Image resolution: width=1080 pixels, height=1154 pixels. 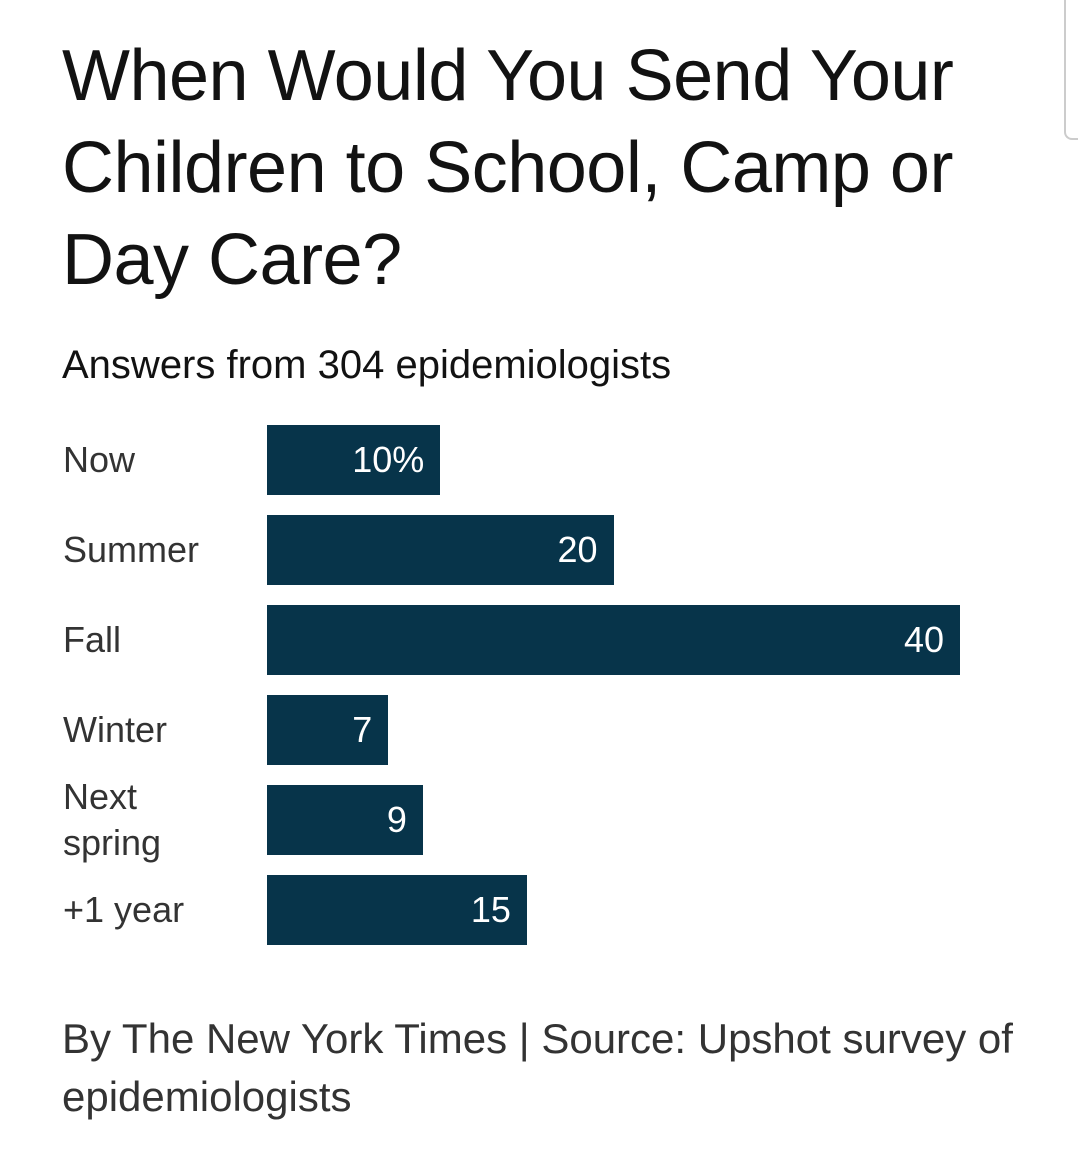 What do you see at coordinates (540, 730) in the screenshot?
I see `bar-row: Winter 7` at bounding box center [540, 730].